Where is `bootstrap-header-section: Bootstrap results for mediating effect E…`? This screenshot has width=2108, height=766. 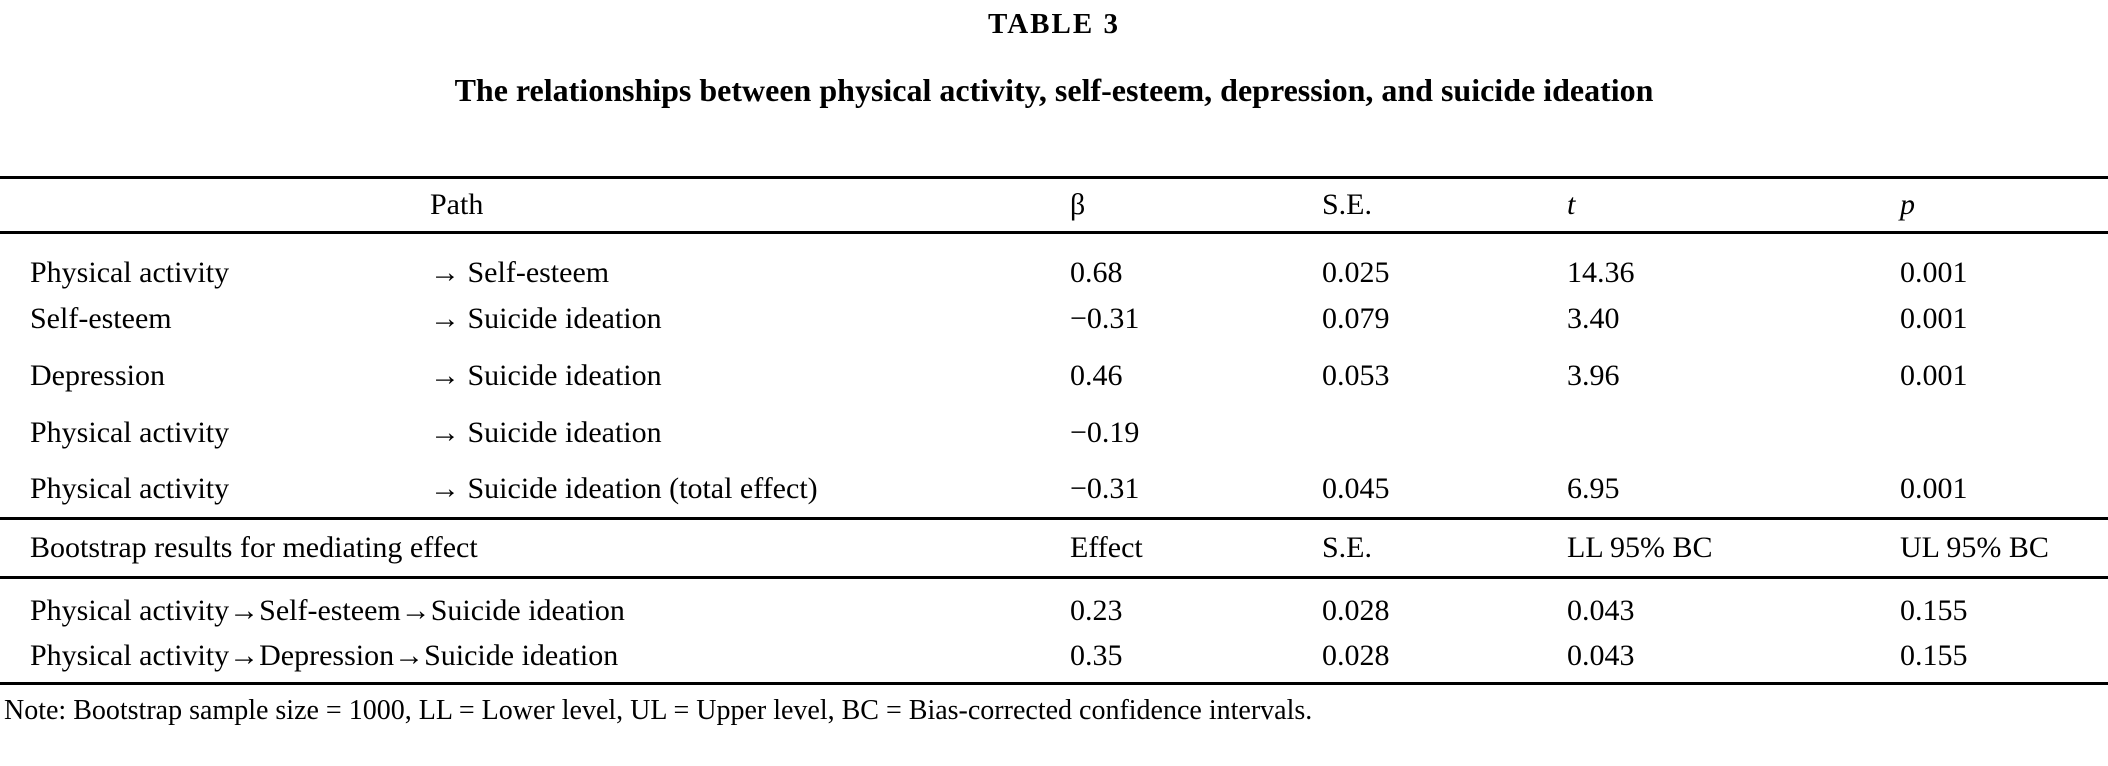
bootstrap-header-section: Bootstrap results for mediating effect E… is located at coordinates (1054, 547).